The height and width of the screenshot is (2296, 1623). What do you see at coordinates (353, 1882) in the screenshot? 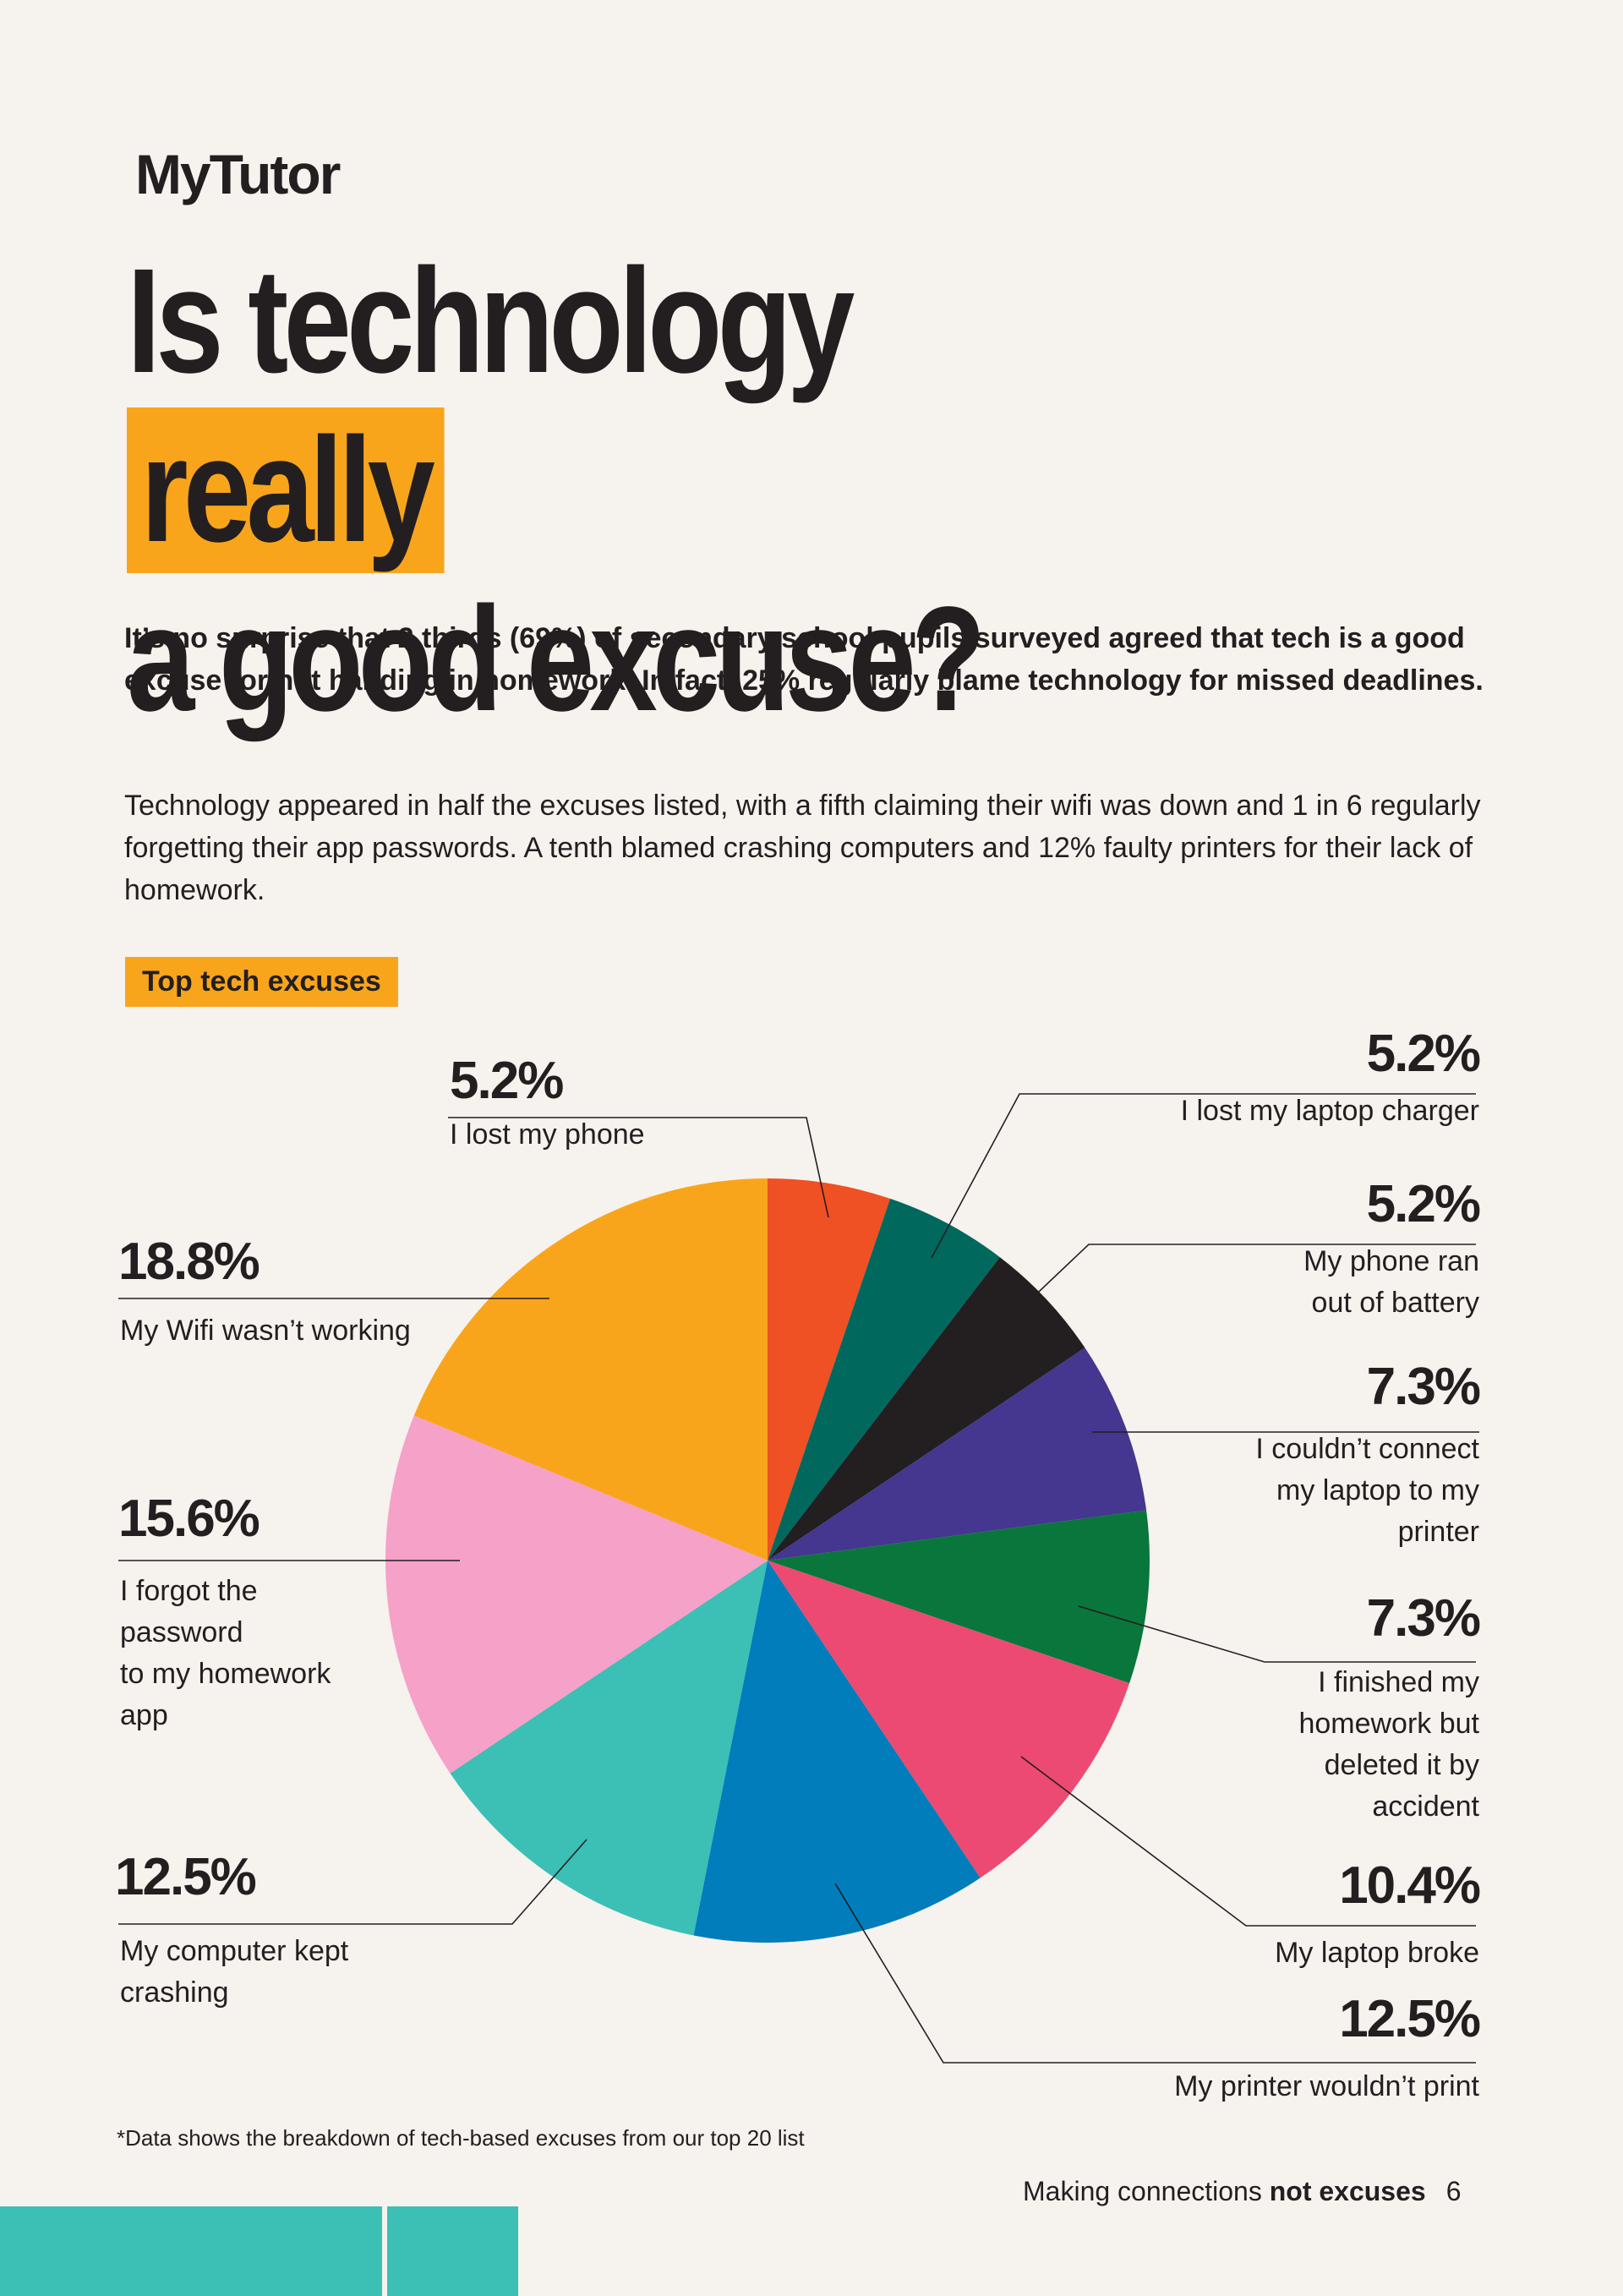
I see `leader-line-computer-crashing` at bounding box center [353, 1882].